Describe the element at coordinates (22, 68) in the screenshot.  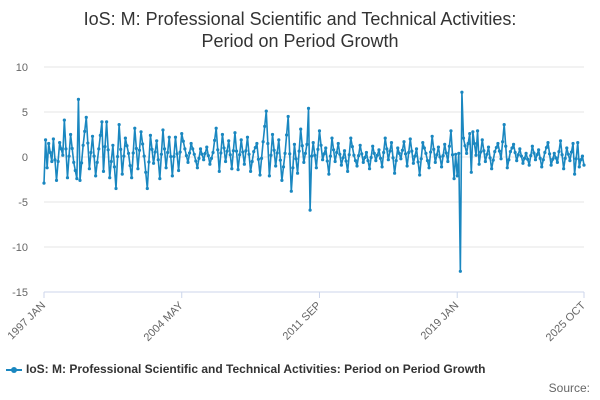
I see `y-tick-label: 10` at that location.